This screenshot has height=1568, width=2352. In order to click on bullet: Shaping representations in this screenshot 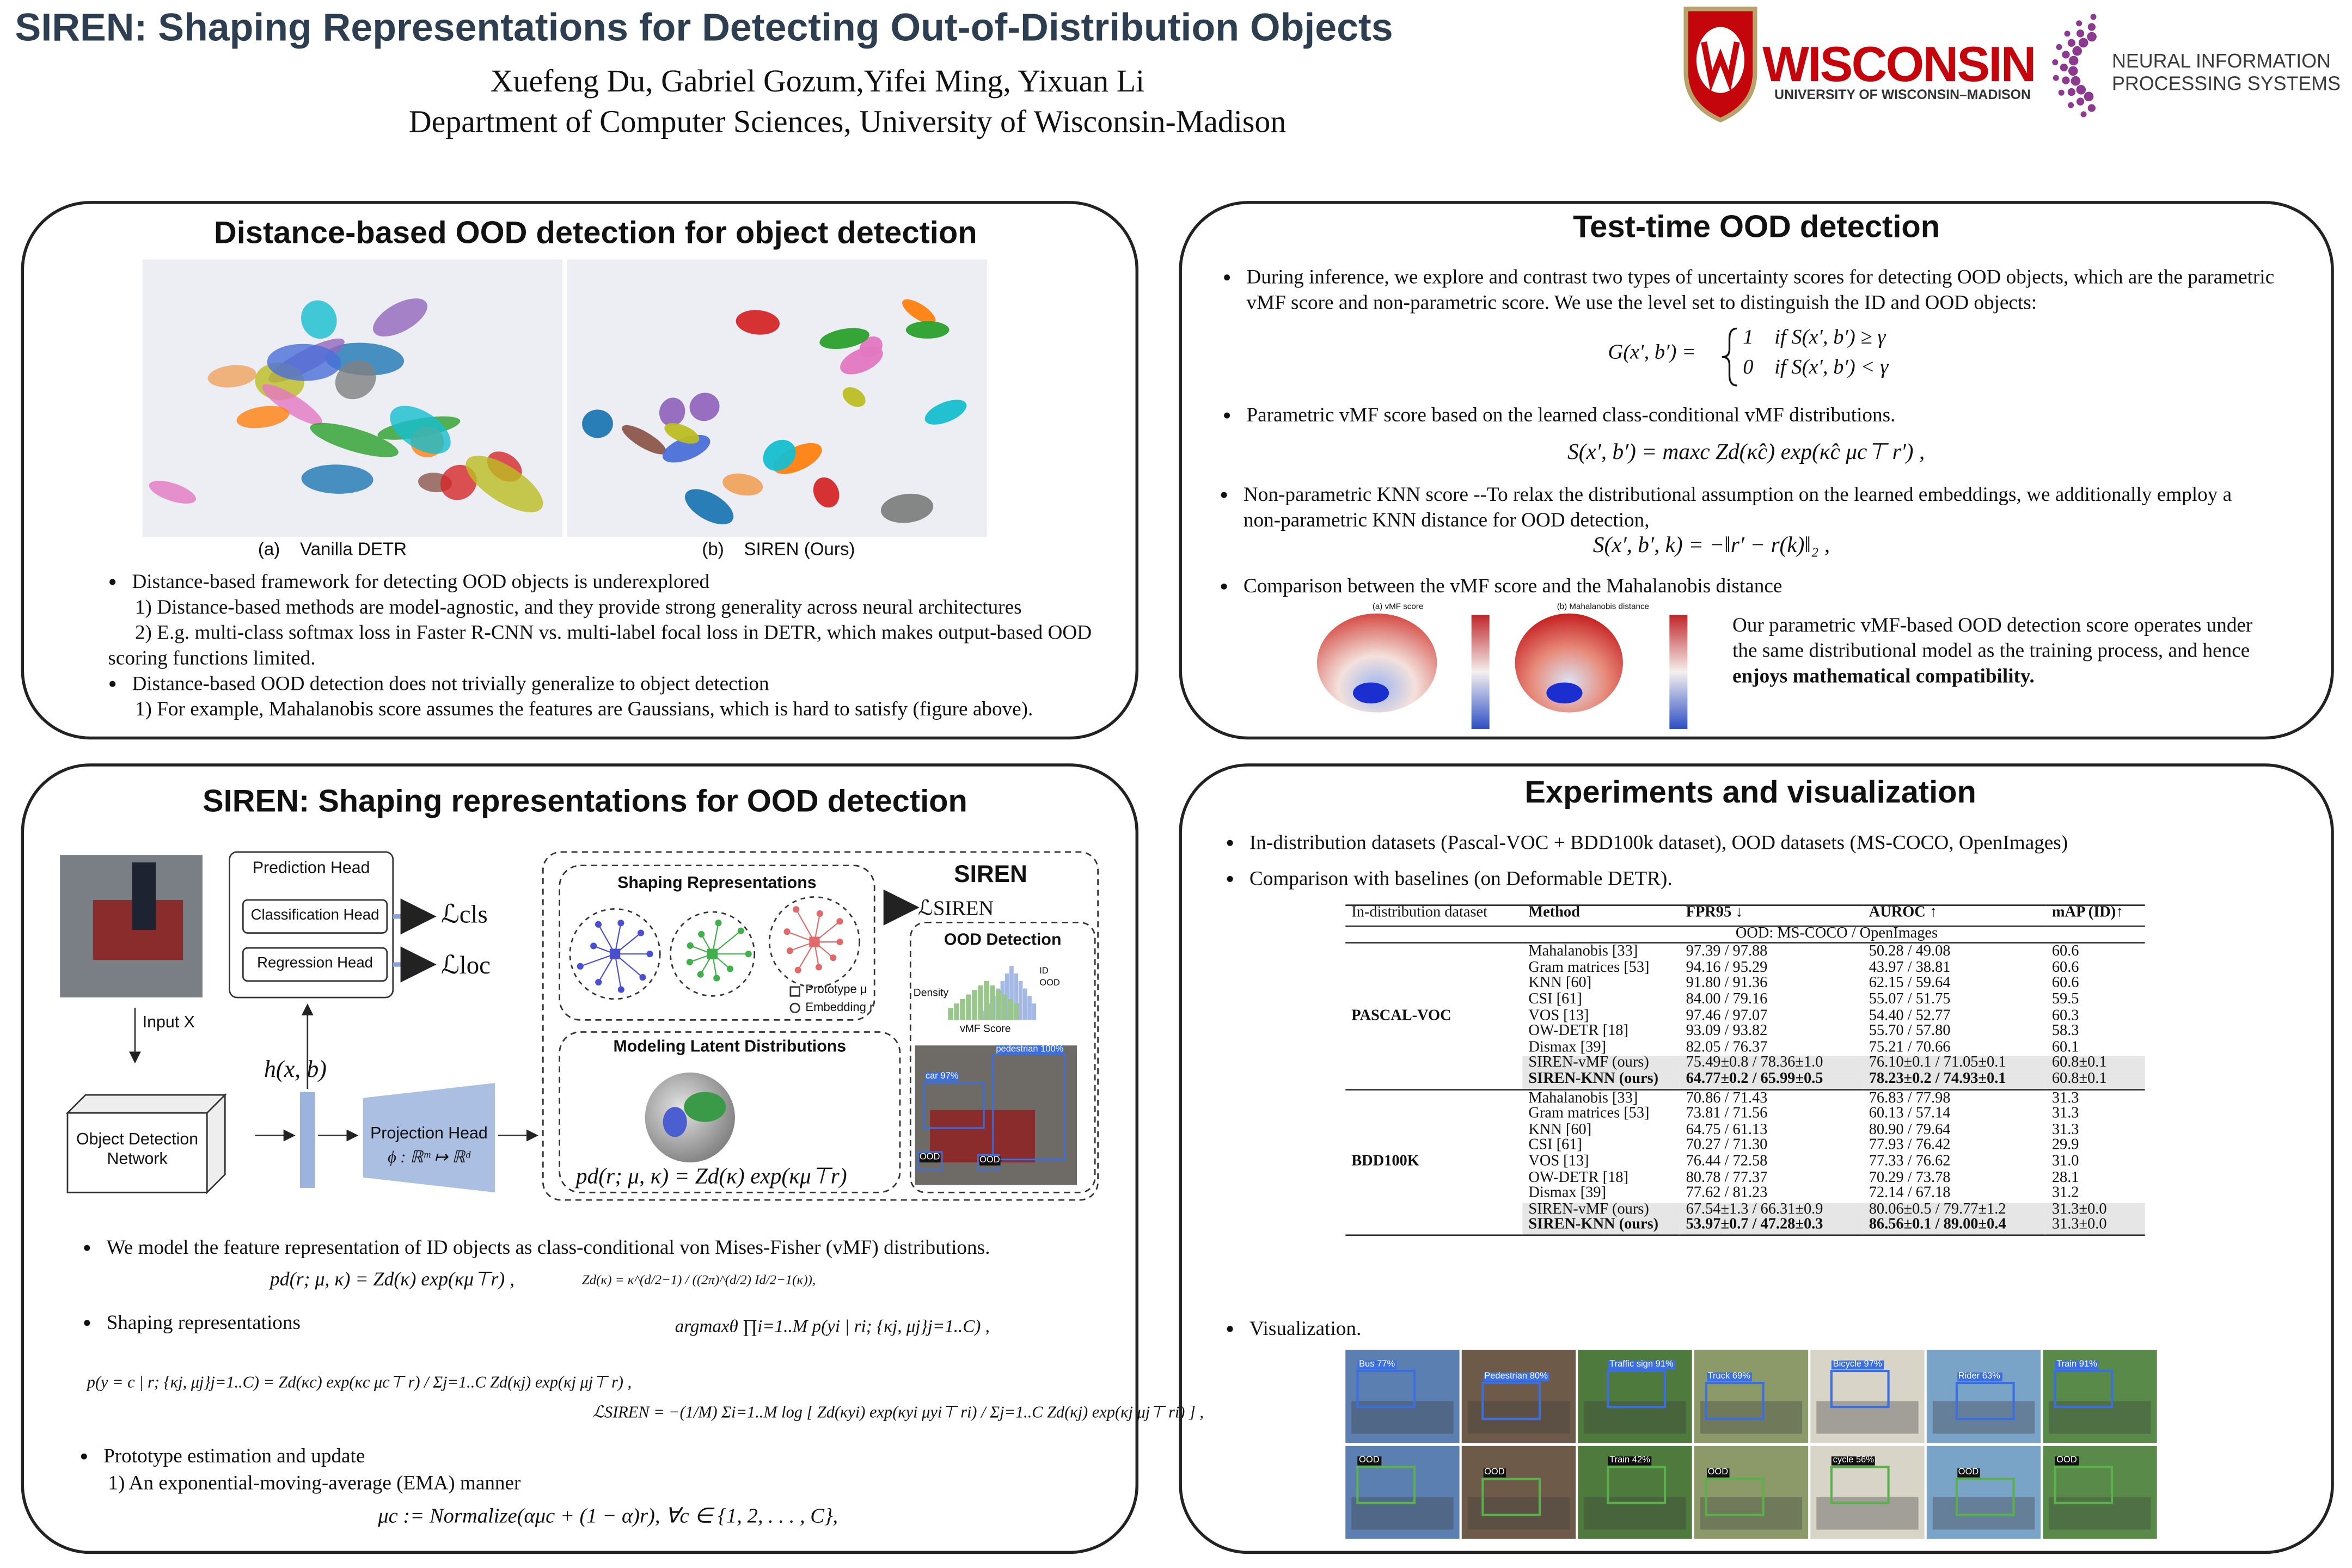, I will do `click(332, 1322)`.